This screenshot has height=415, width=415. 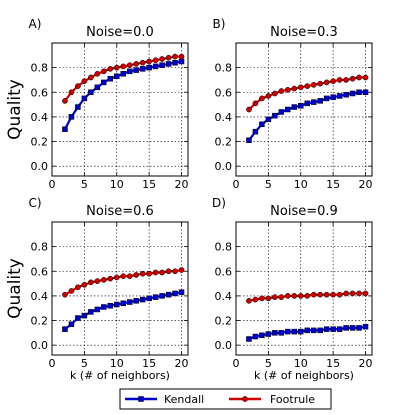 I want to click on x-tick-label: 5, so click(x=84, y=363).